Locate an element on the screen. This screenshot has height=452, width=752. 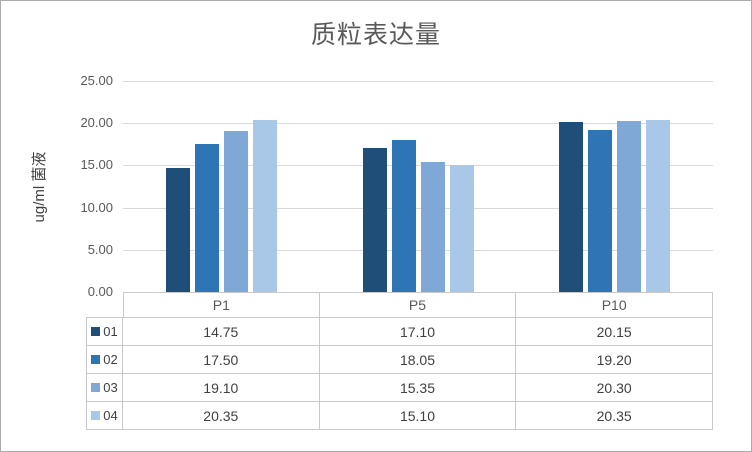
y-tick-label: 25.00 is located at coordinates (96, 80).